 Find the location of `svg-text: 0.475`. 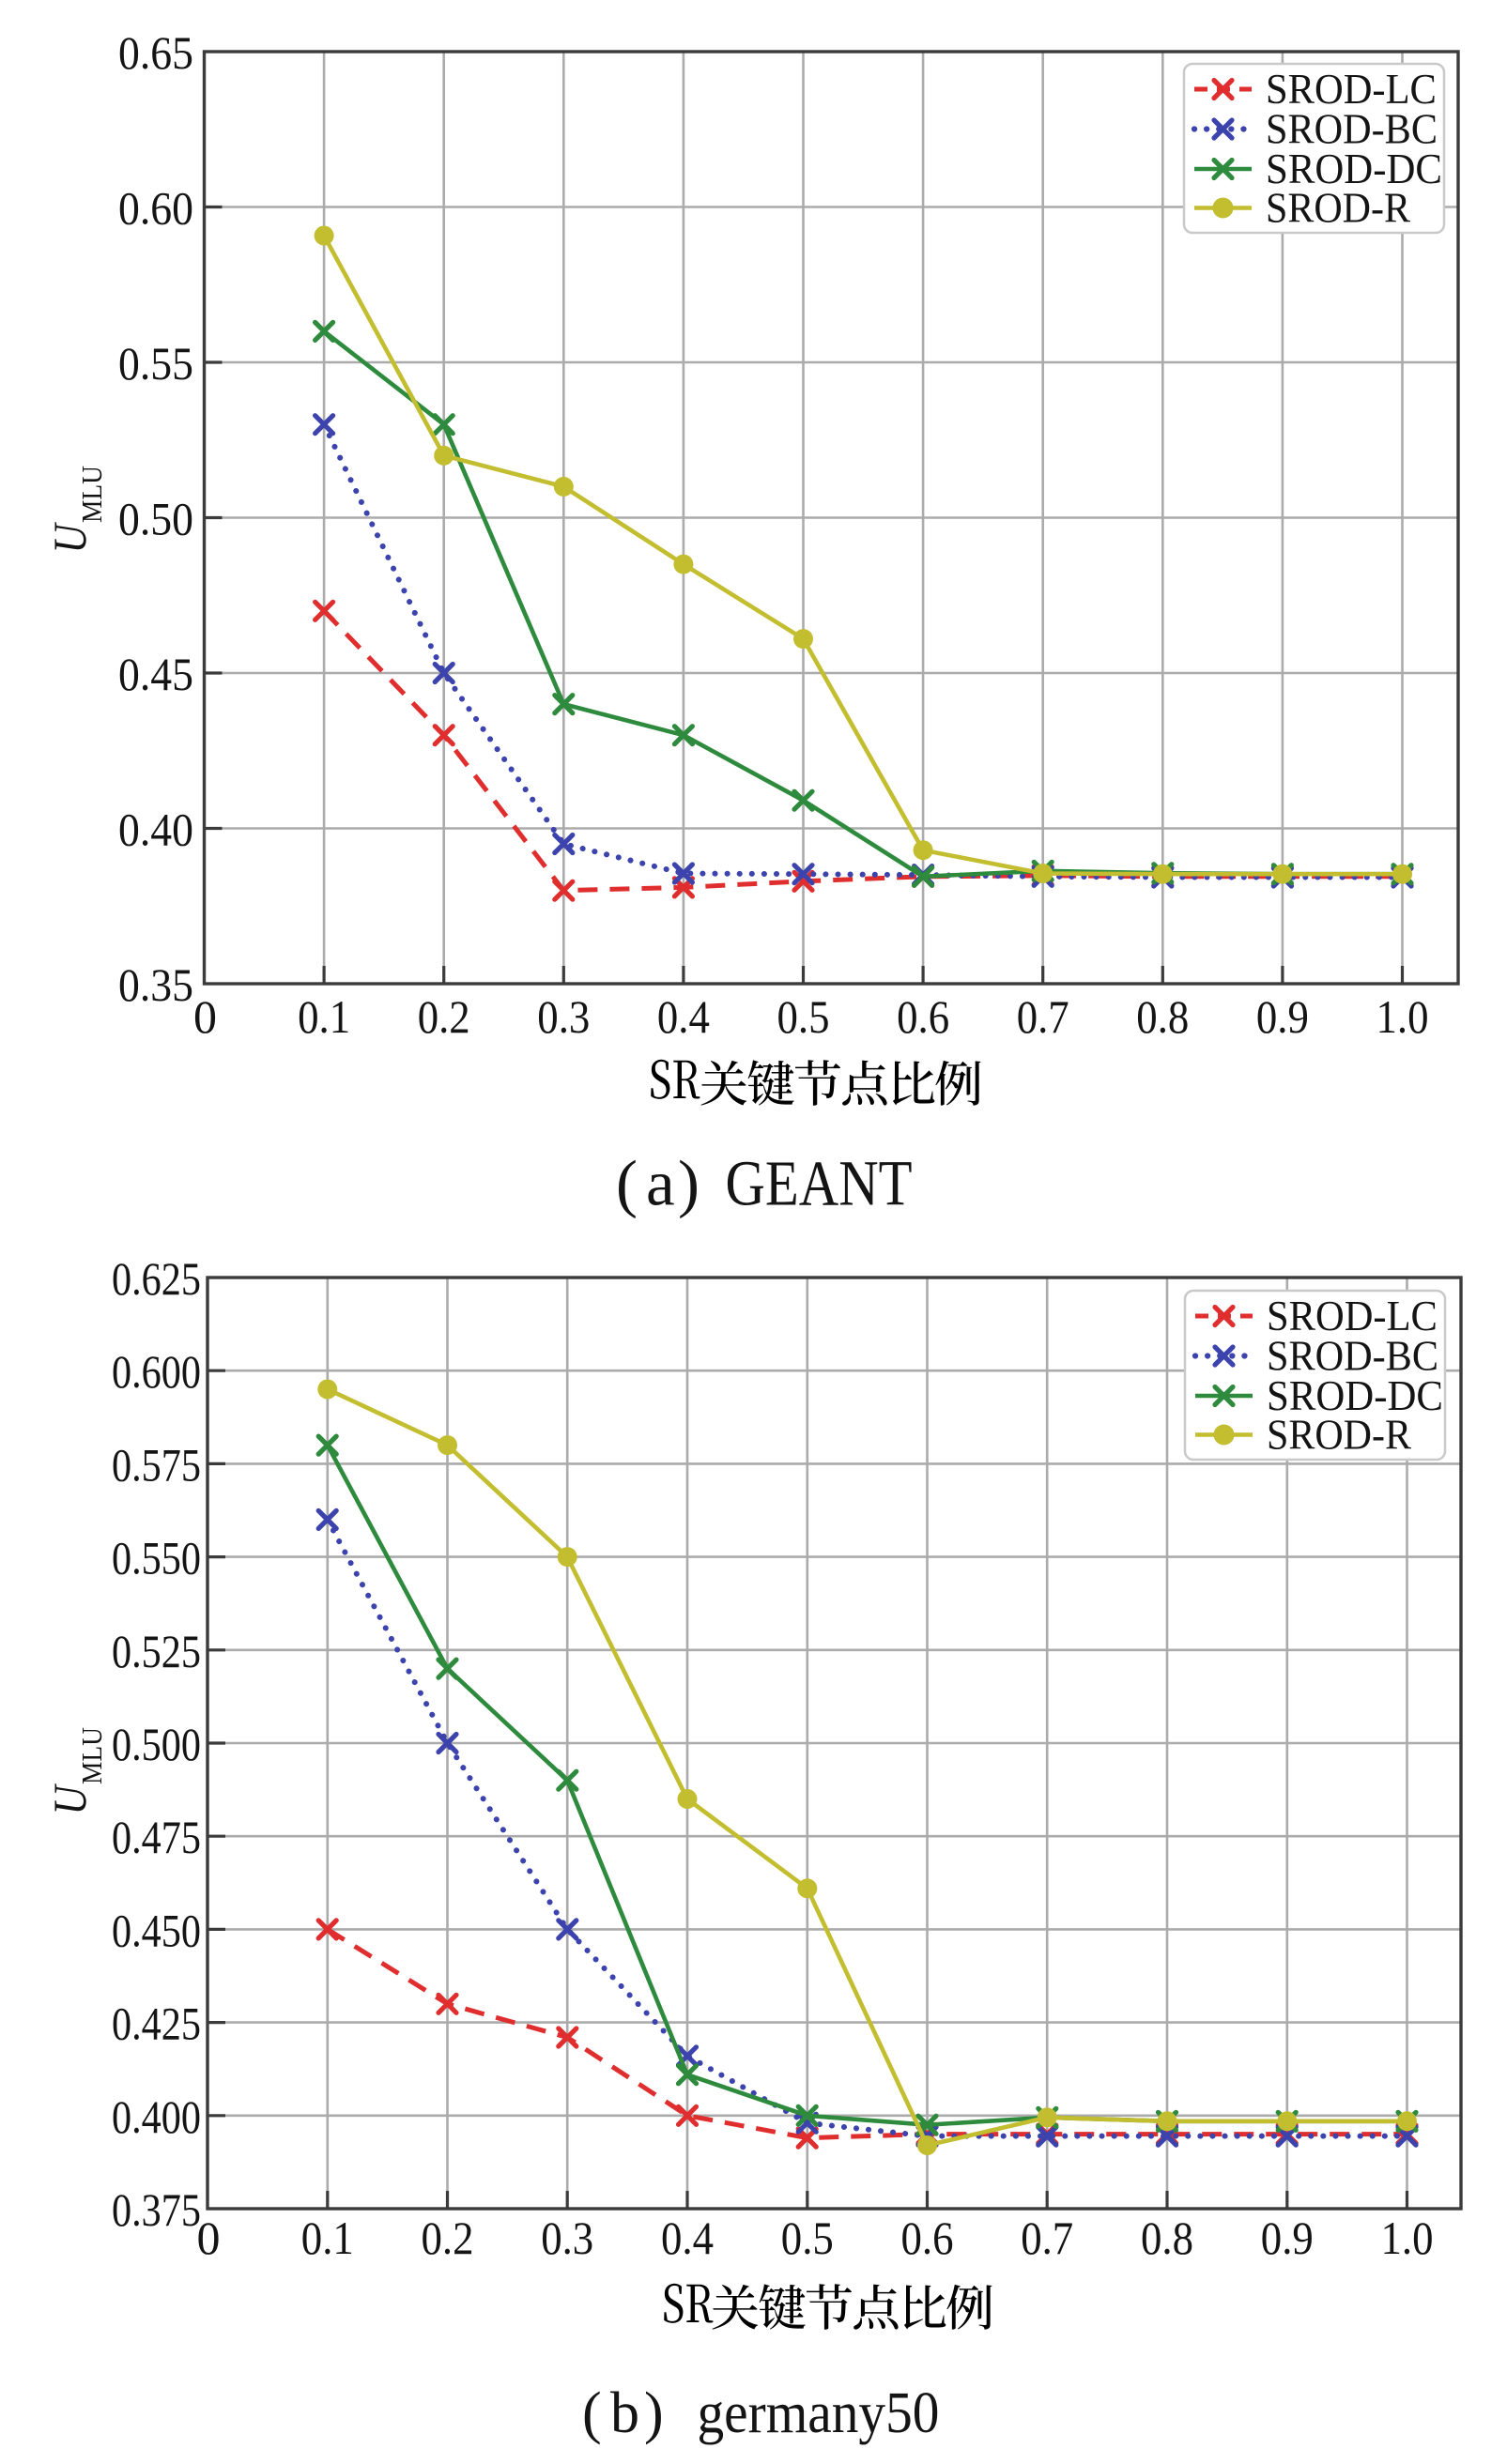

svg-text: 0.475 is located at coordinates (156, 1838).